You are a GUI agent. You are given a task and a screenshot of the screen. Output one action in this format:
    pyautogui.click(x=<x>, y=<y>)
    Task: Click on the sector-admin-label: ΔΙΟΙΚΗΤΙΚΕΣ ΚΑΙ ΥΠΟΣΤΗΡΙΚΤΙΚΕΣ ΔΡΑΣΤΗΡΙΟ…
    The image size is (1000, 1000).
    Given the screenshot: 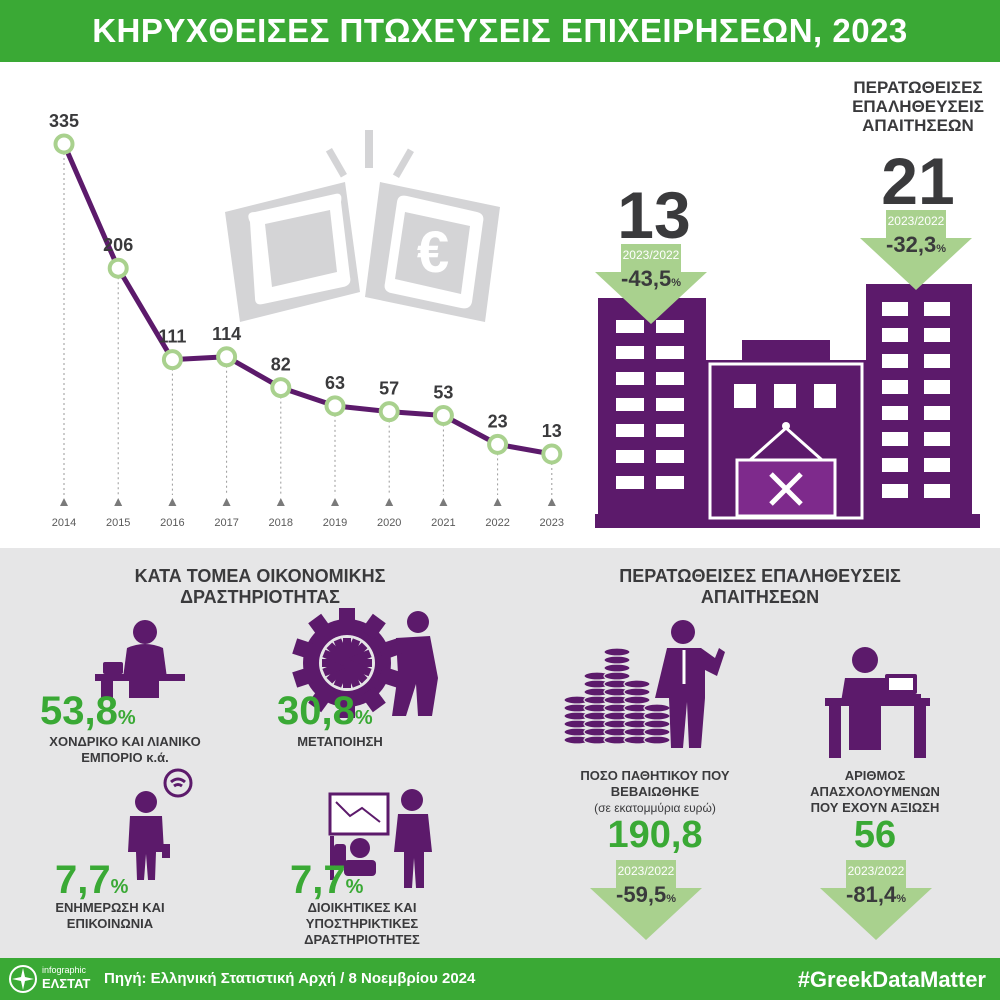 What is the action you would take?
    pyautogui.click(x=362, y=923)
    